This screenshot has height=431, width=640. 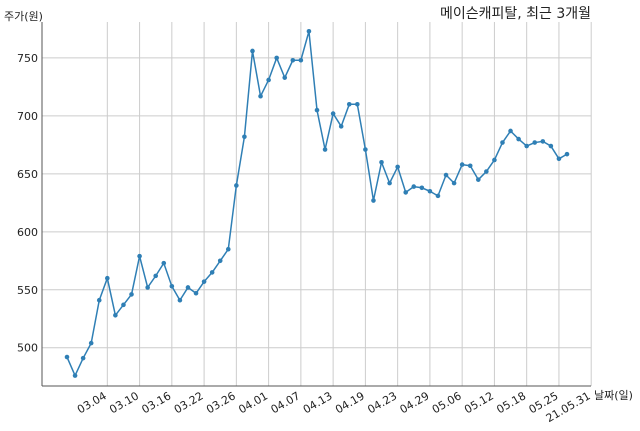 What do you see at coordinates (27, 116) in the screenshot?
I see `y-tick-label: 700` at bounding box center [27, 116].